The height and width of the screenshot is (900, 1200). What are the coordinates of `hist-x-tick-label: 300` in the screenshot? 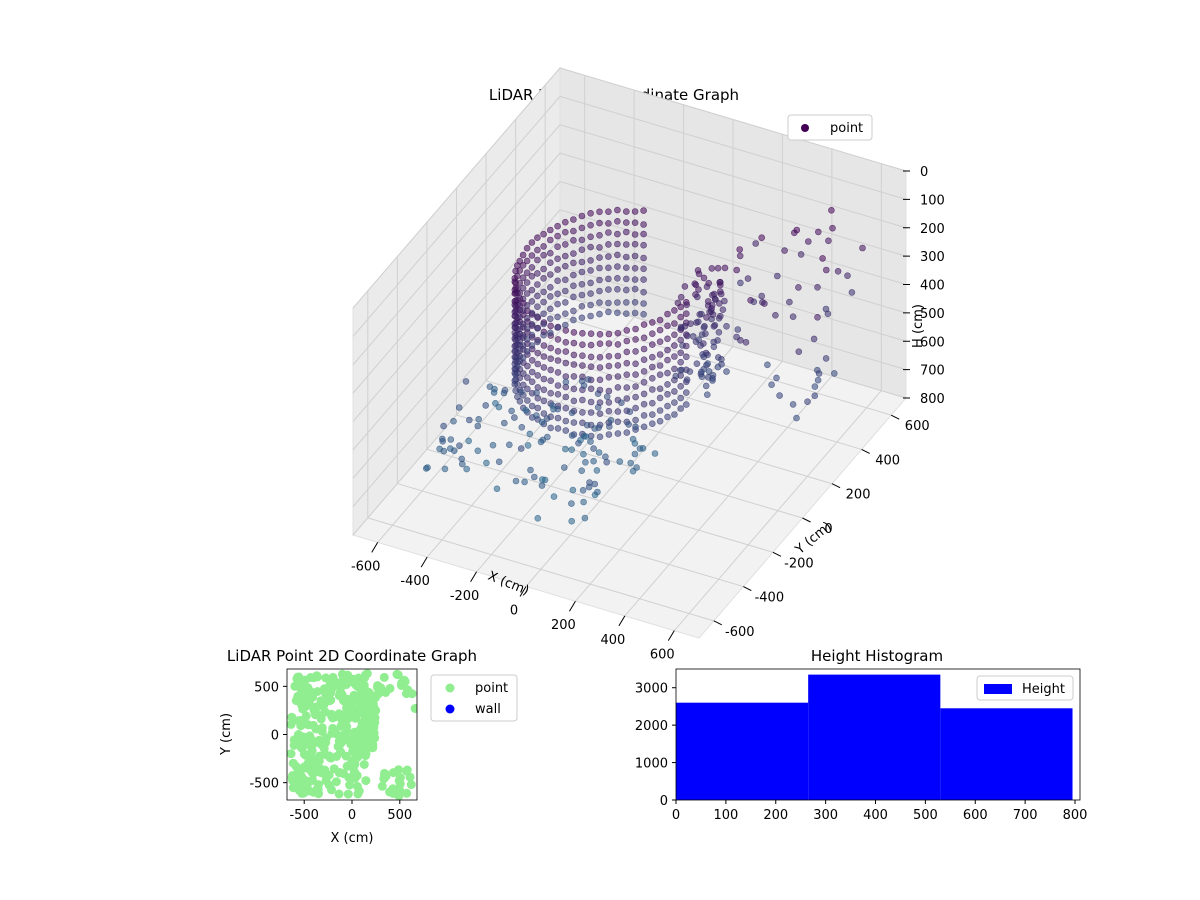 It's located at (825, 815).